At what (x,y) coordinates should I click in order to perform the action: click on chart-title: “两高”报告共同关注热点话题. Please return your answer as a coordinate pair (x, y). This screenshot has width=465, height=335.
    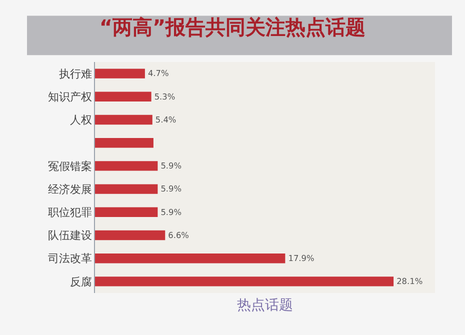
    Looking at the image, I should click on (232, 27).